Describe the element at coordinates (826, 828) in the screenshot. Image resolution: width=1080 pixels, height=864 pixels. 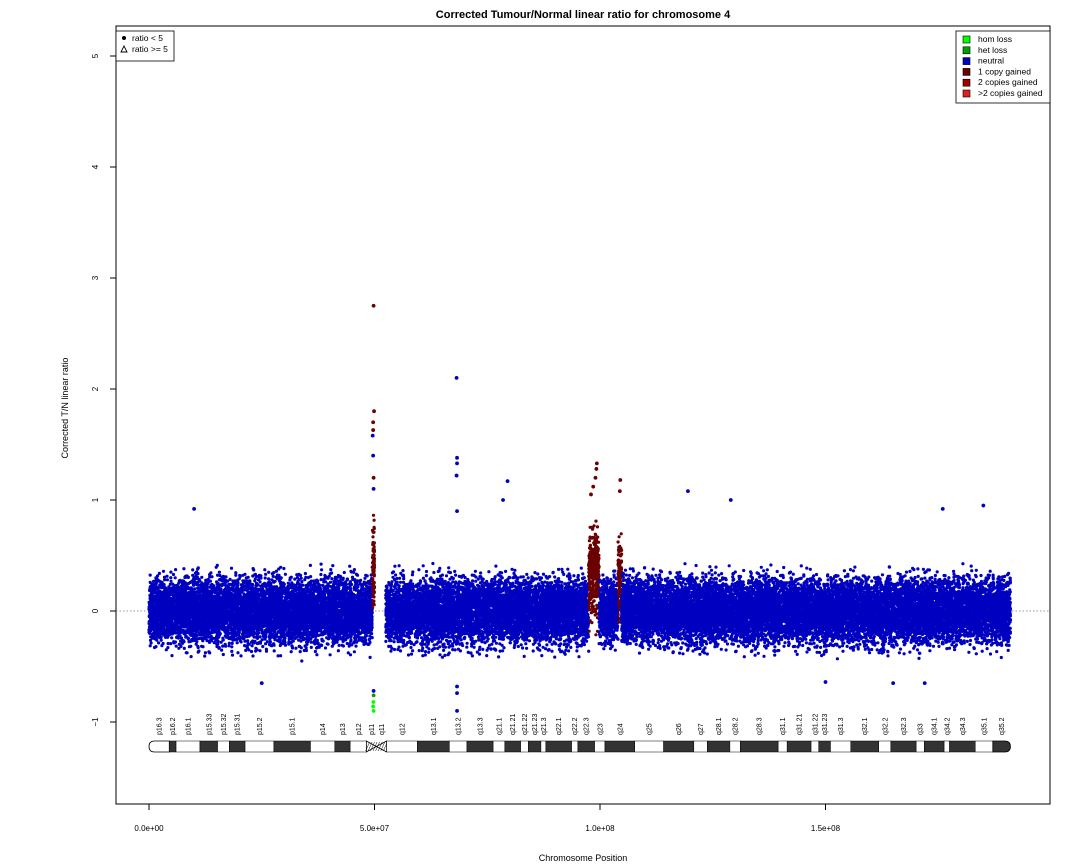
I see `x-tick-label: 1.5e+08` at that location.